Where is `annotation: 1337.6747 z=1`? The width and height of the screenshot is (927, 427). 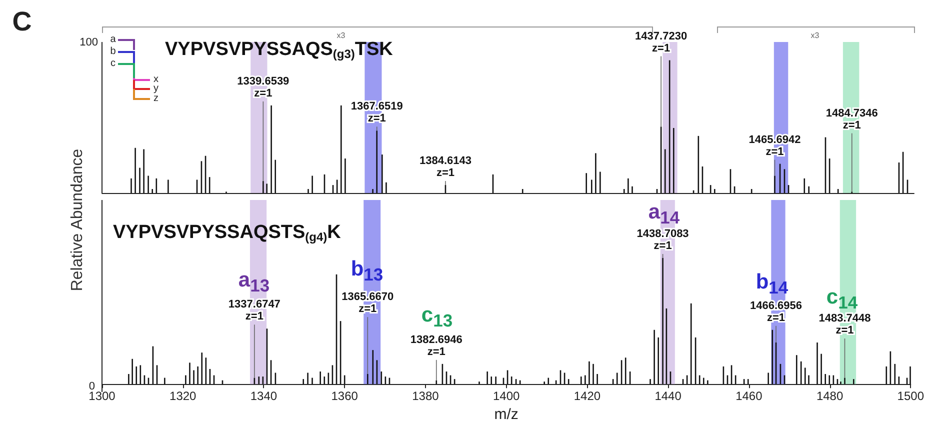
annotation: 1337.6747 z=1 is located at coordinates (254, 310).